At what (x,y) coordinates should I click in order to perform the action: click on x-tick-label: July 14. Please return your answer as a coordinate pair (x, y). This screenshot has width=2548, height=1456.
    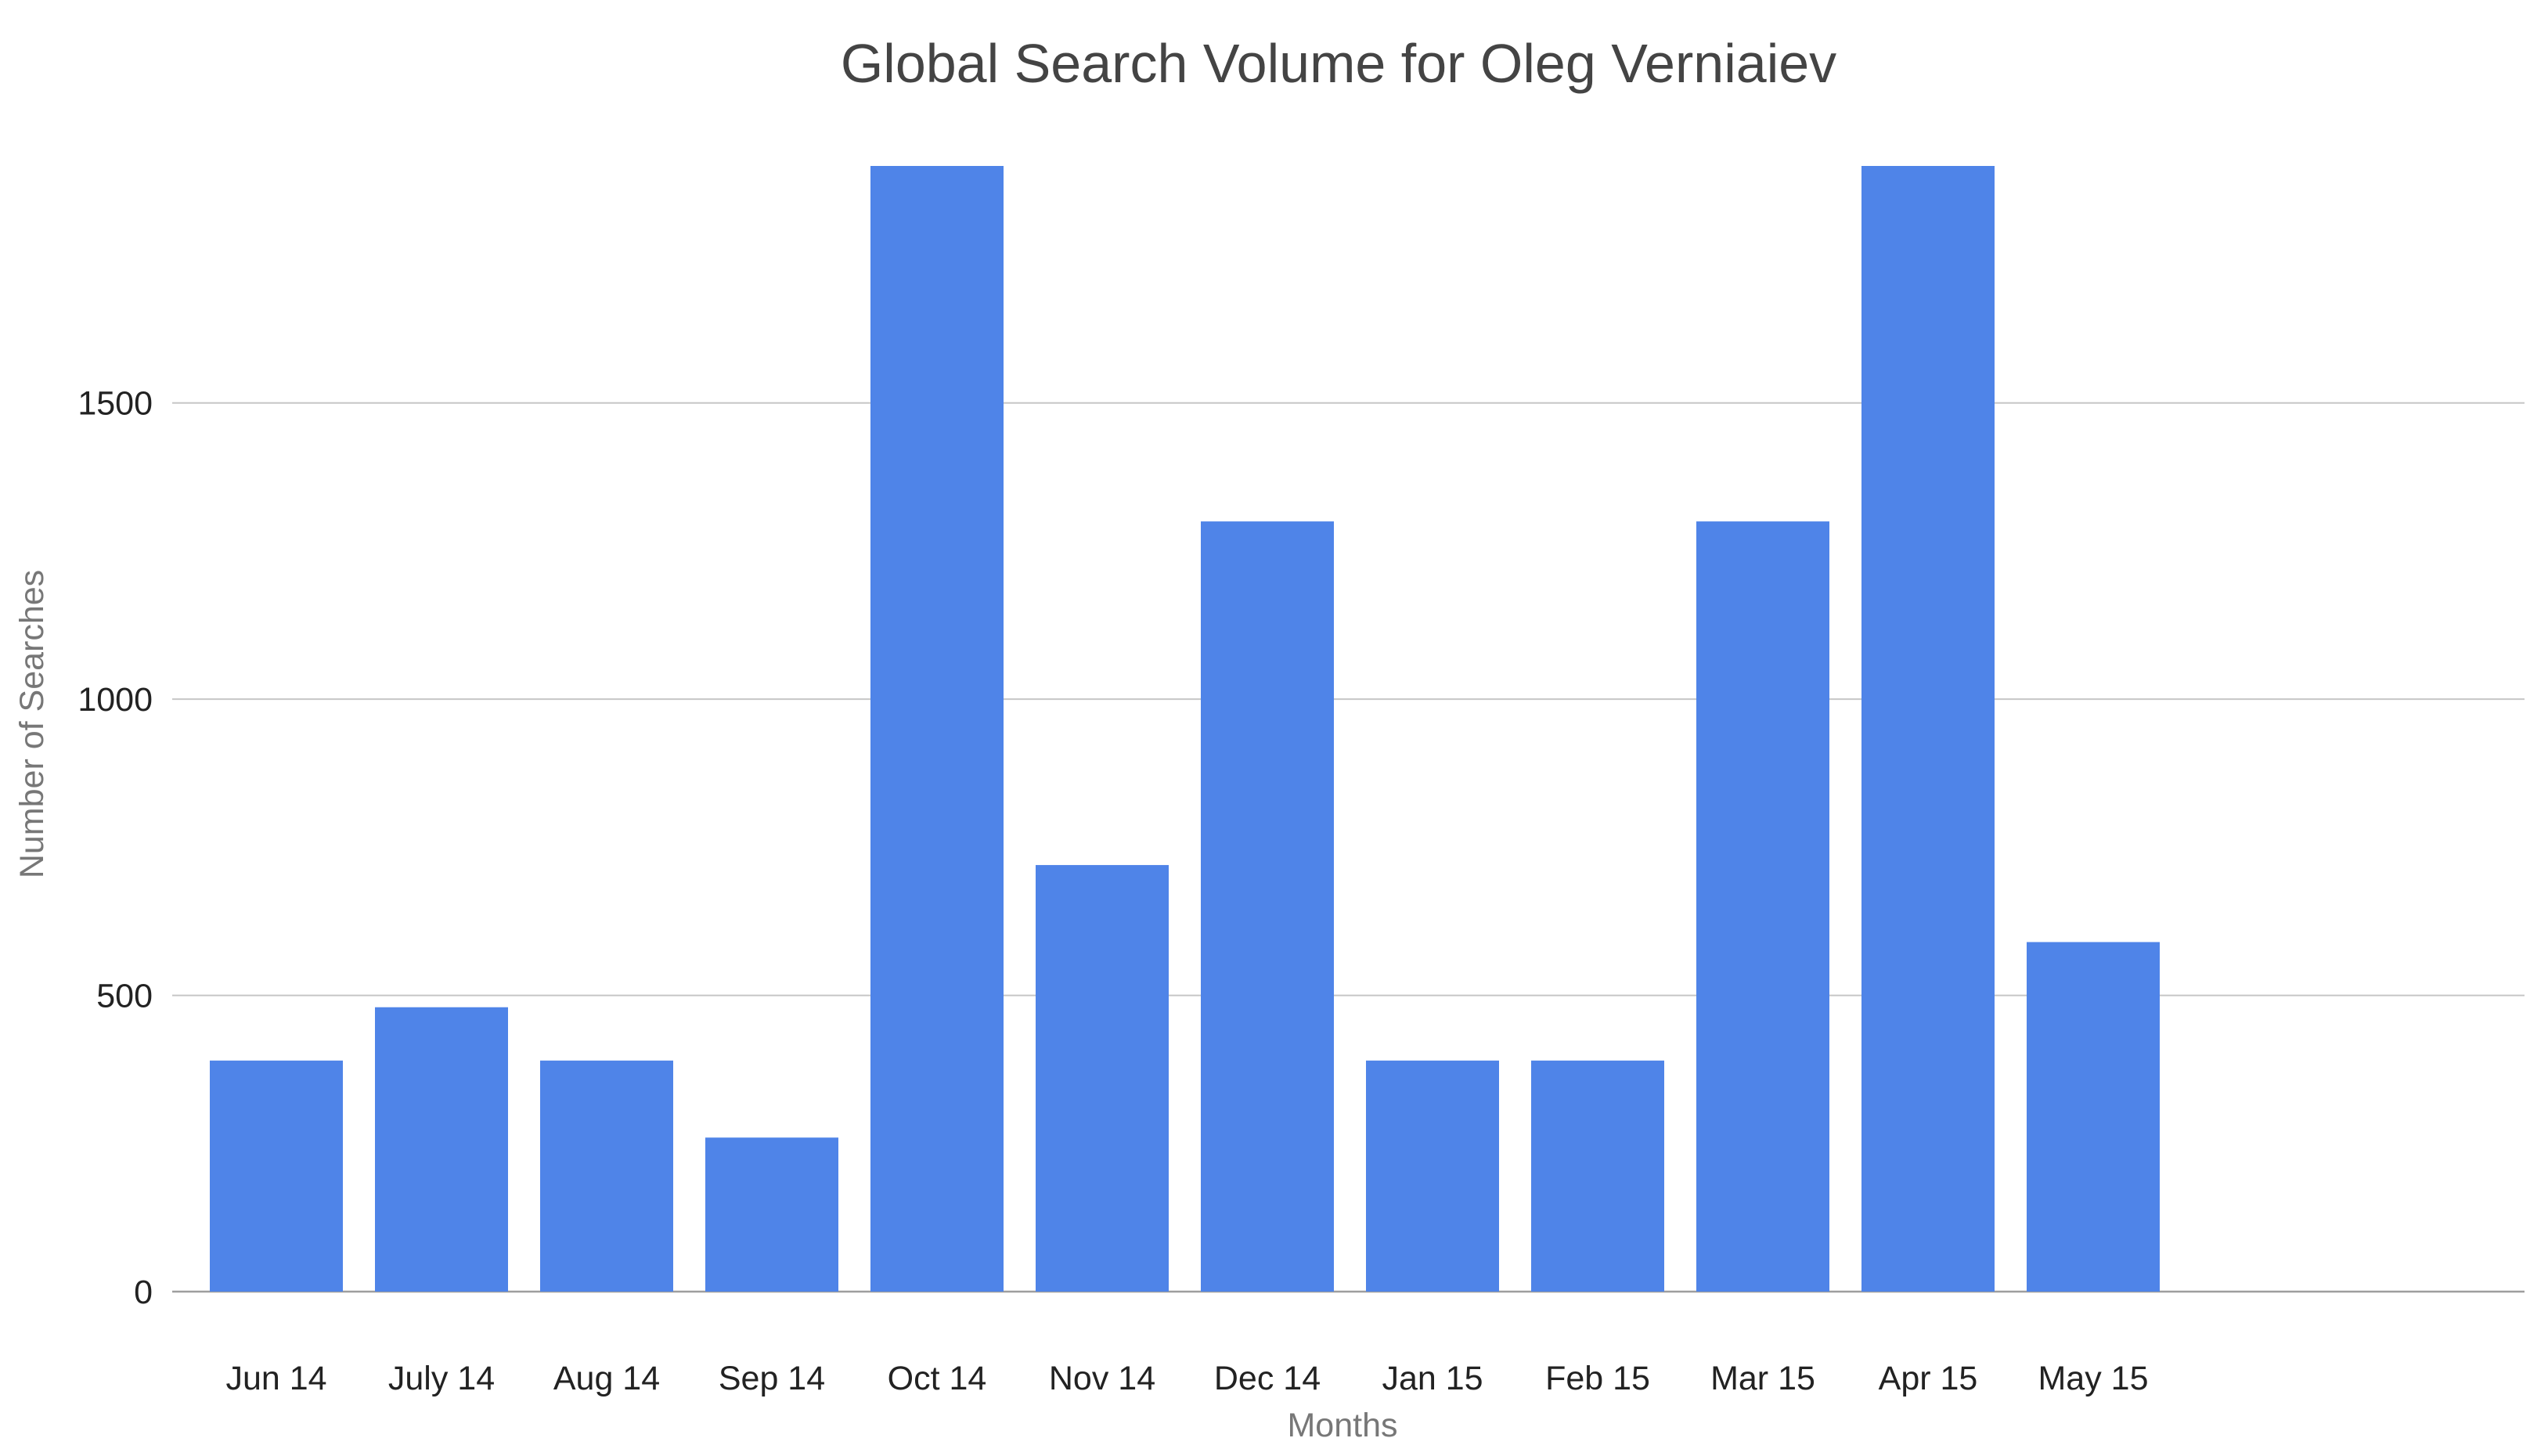
    Looking at the image, I should click on (441, 1378).